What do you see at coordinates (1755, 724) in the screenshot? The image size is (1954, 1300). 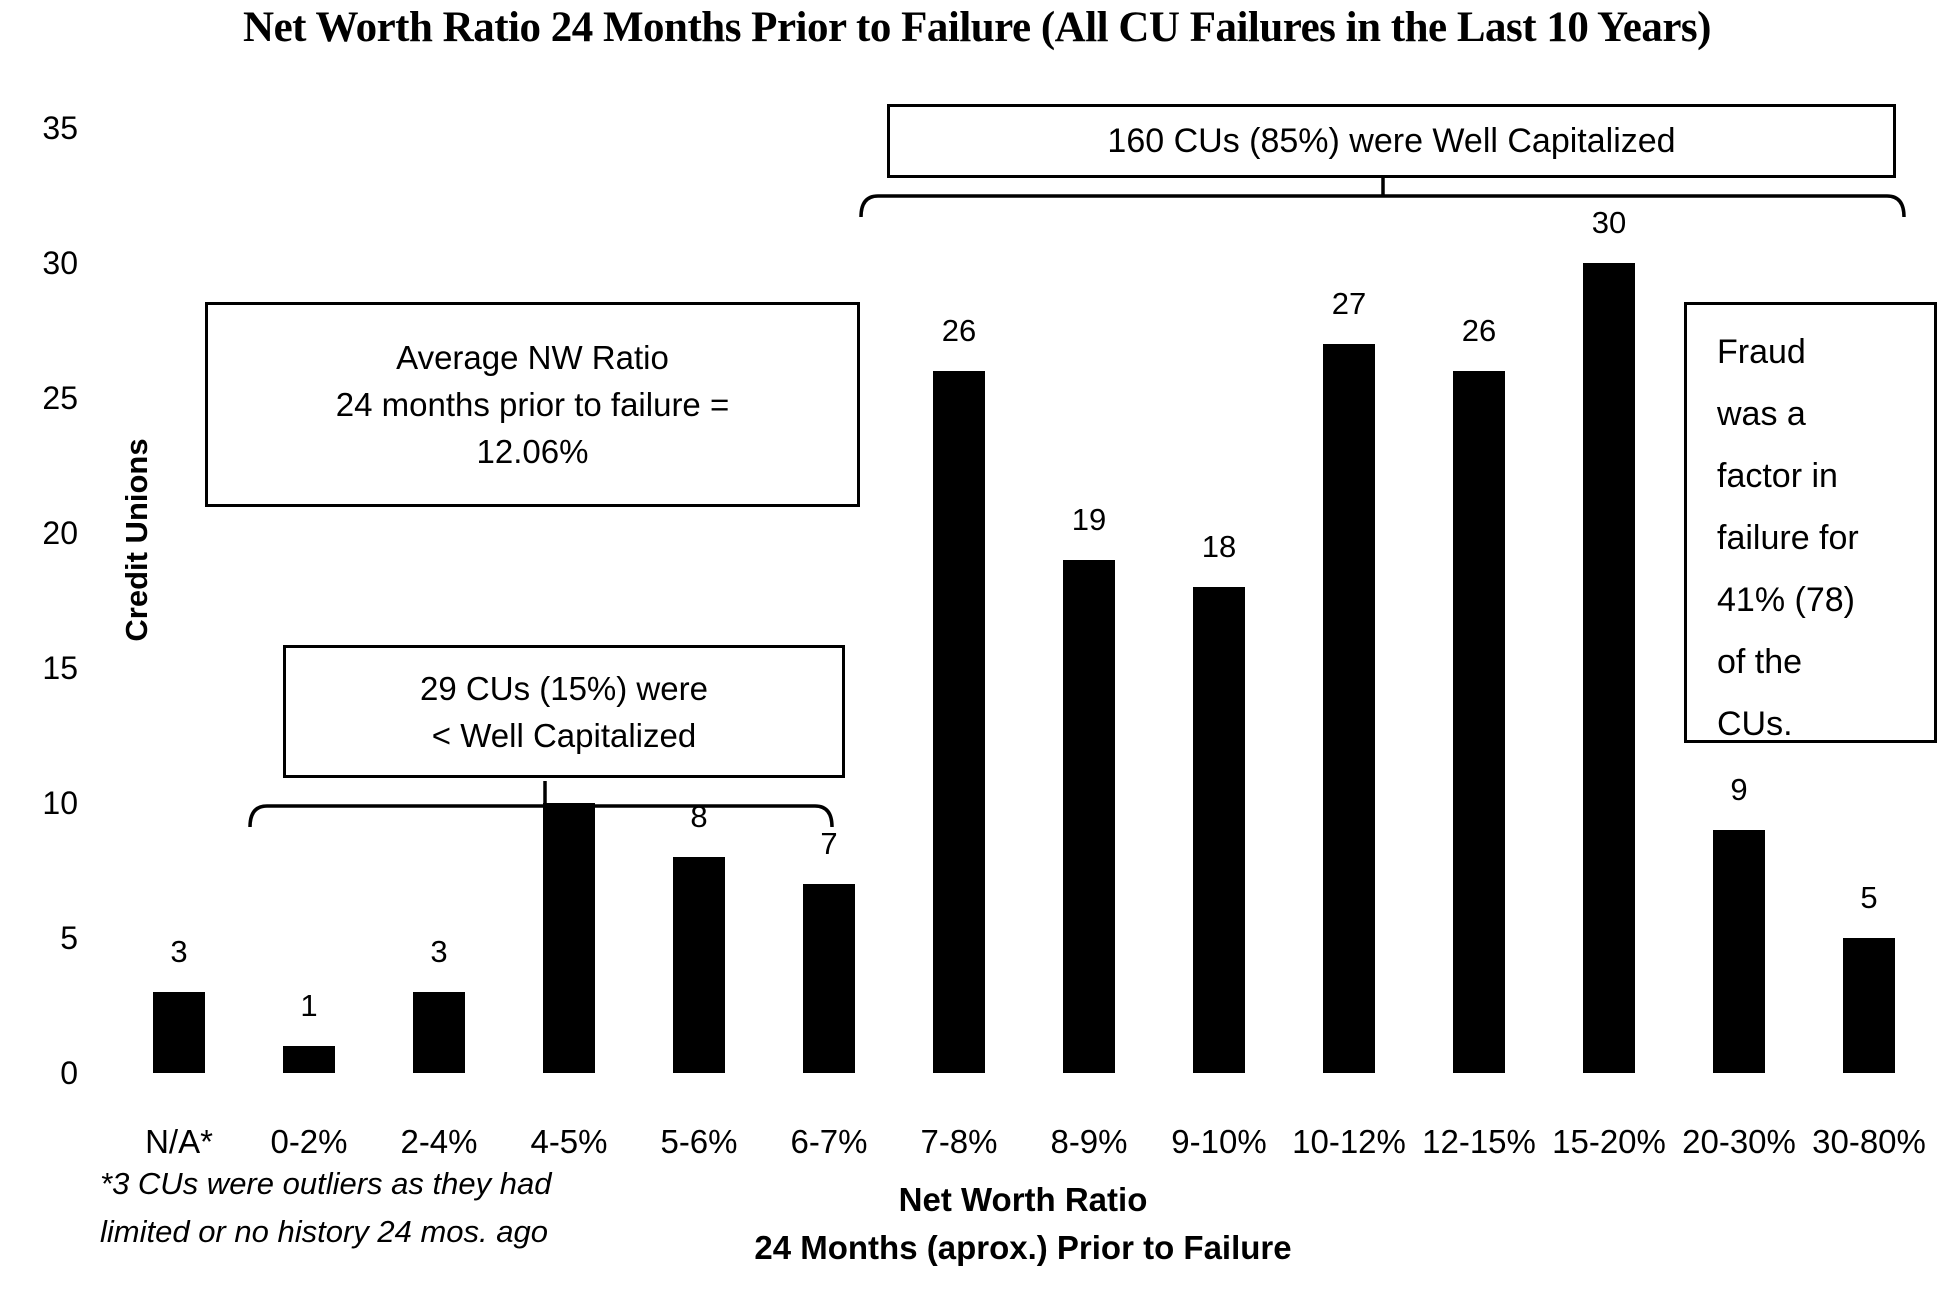 I see `fraud-line-7: CUs.` at bounding box center [1755, 724].